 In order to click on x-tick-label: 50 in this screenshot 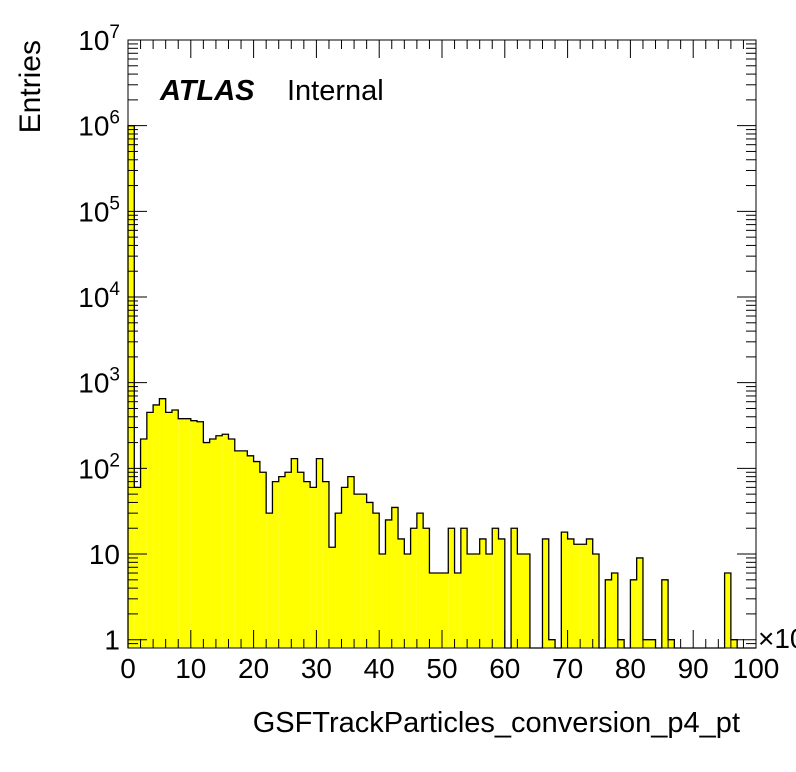, I will do `click(441, 668)`.